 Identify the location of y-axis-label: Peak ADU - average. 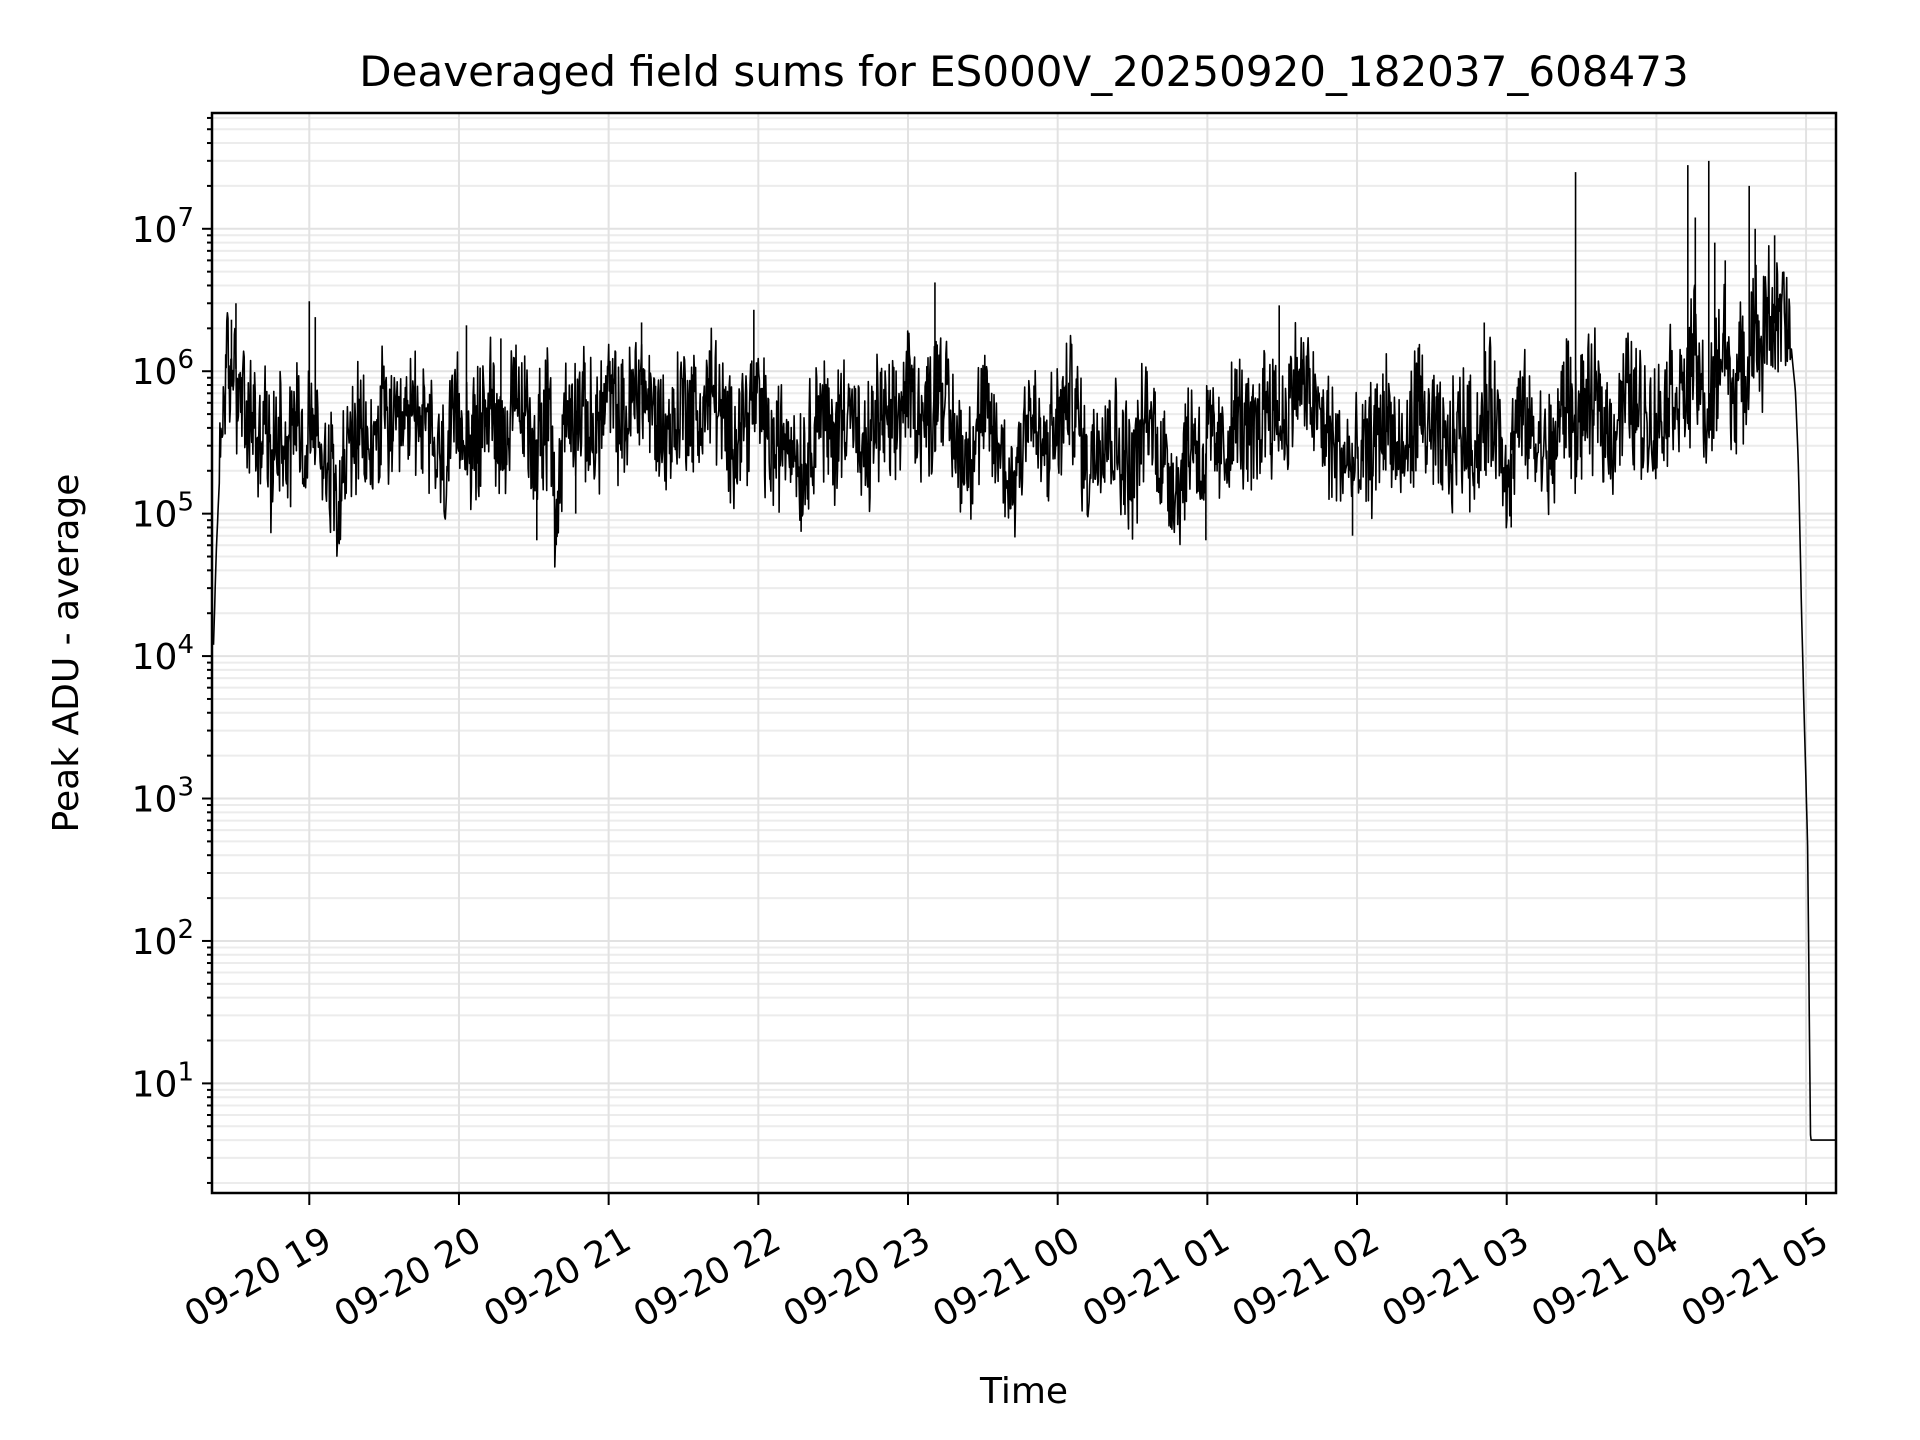
(66, 653).